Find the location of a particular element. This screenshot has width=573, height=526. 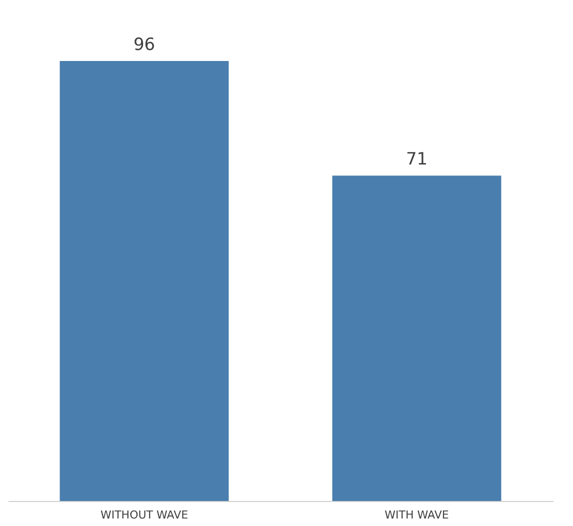

x-tick-label: WITHOUT WAVE is located at coordinates (144, 515).